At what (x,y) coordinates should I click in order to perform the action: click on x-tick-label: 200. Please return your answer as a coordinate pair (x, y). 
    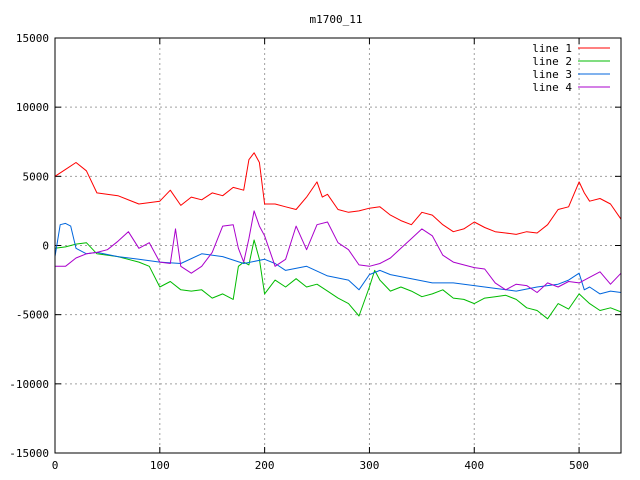
    Looking at the image, I should click on (265, 465).